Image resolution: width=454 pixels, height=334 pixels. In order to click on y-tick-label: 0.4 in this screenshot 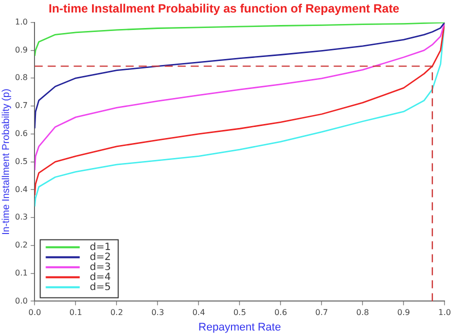, I will do `click(21, 189)`.